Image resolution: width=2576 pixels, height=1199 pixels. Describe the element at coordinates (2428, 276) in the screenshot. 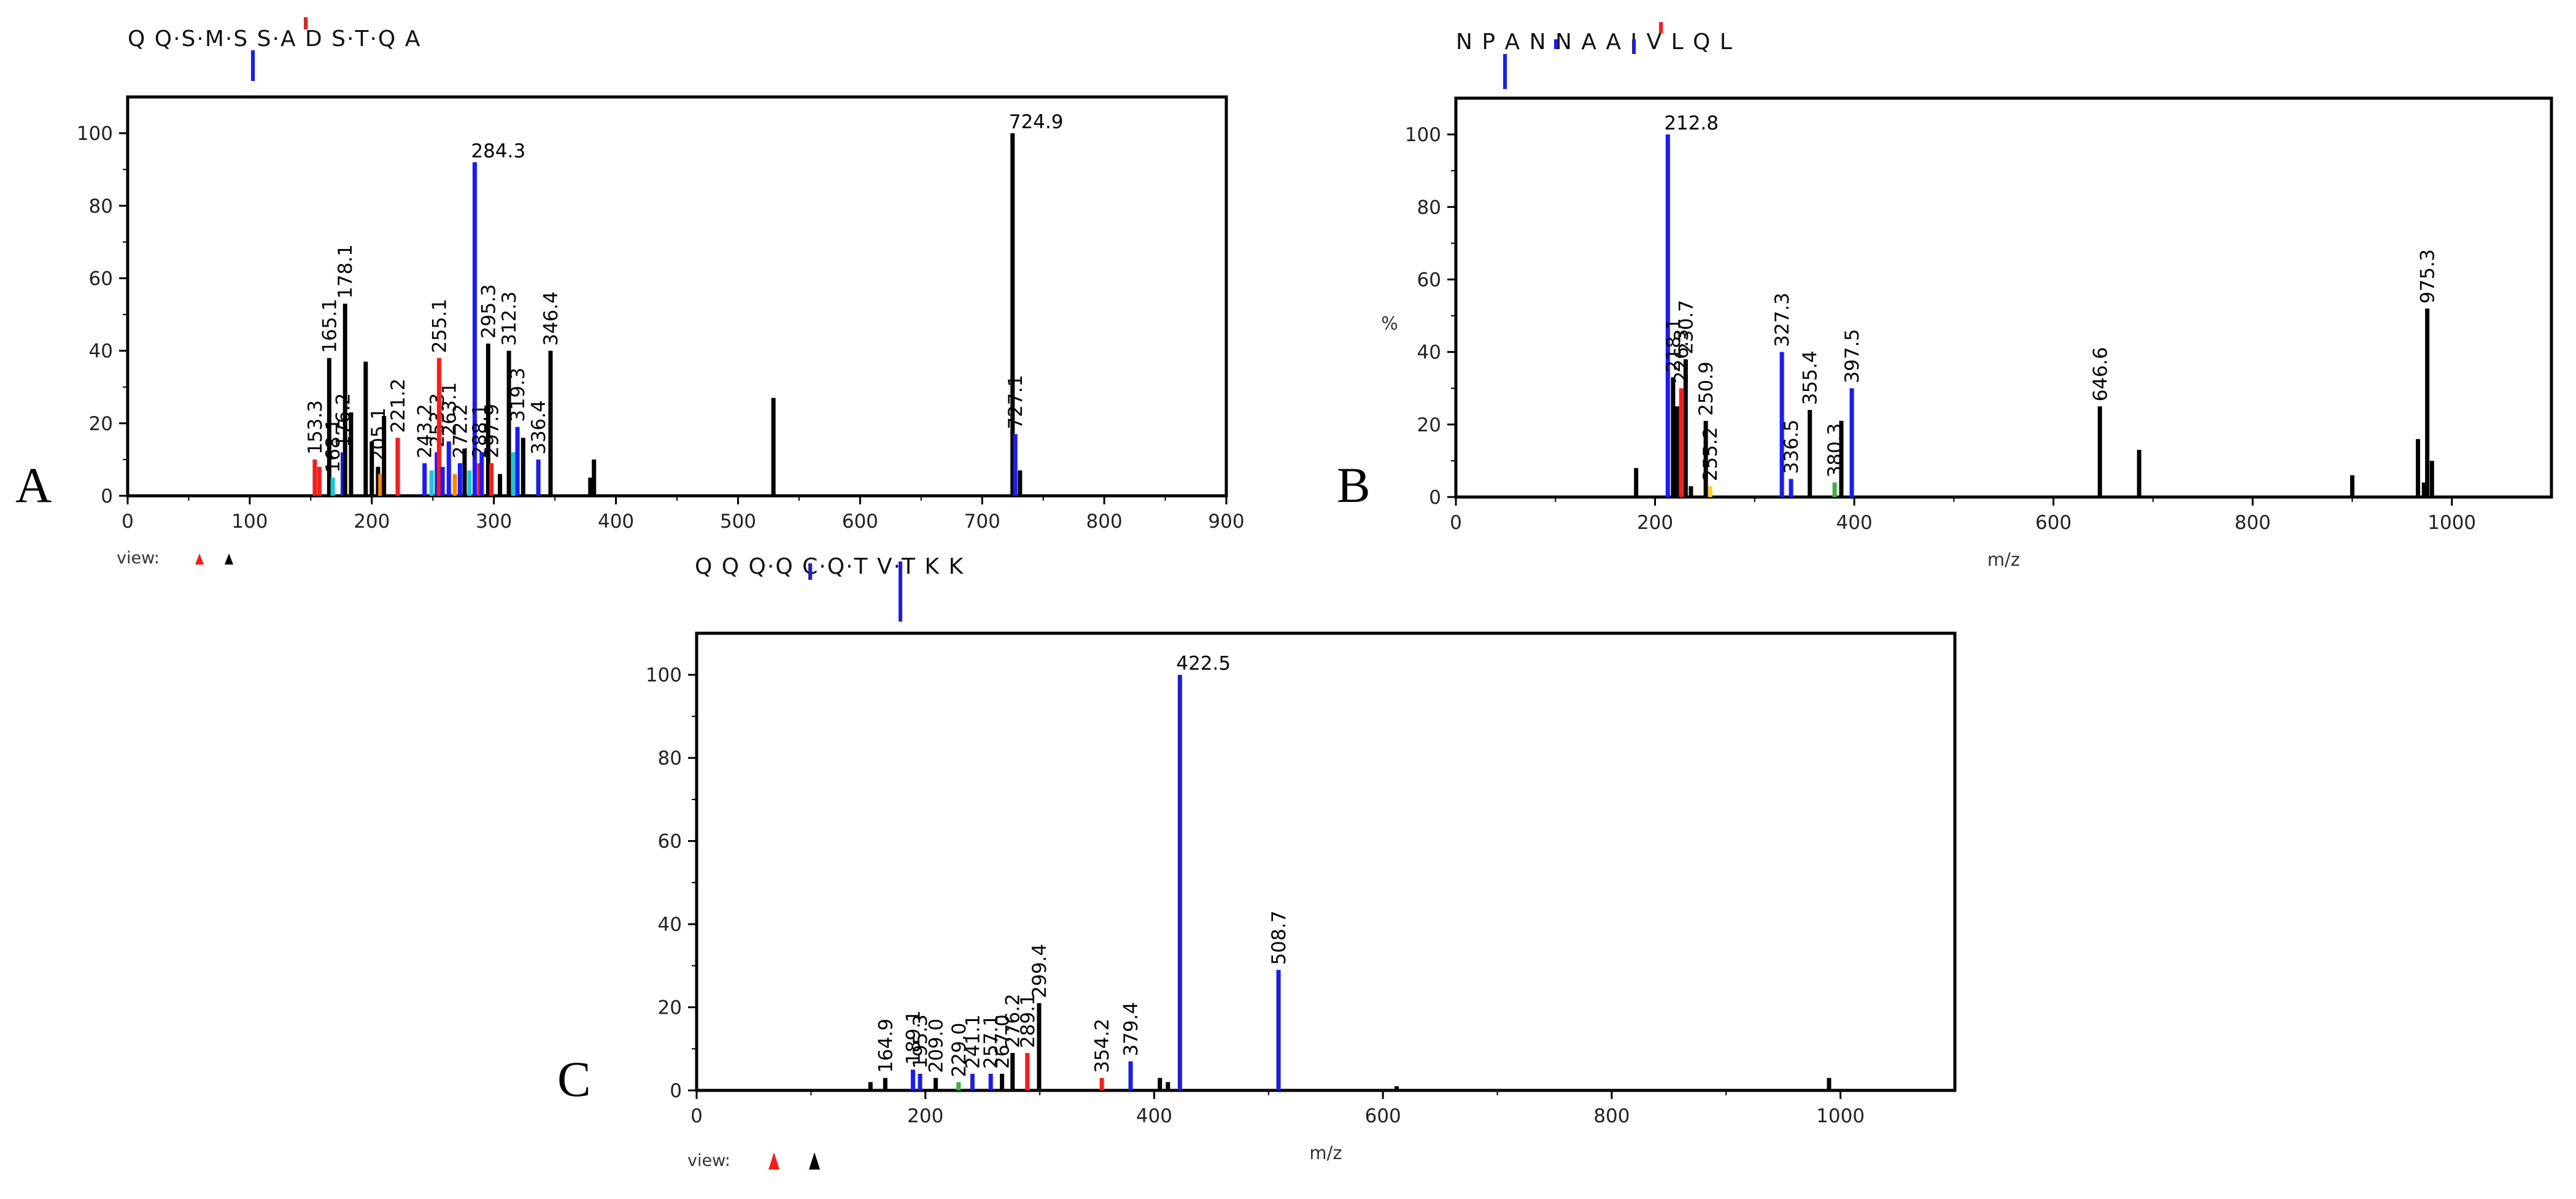

I see `peak-label: 975.3` at that location.